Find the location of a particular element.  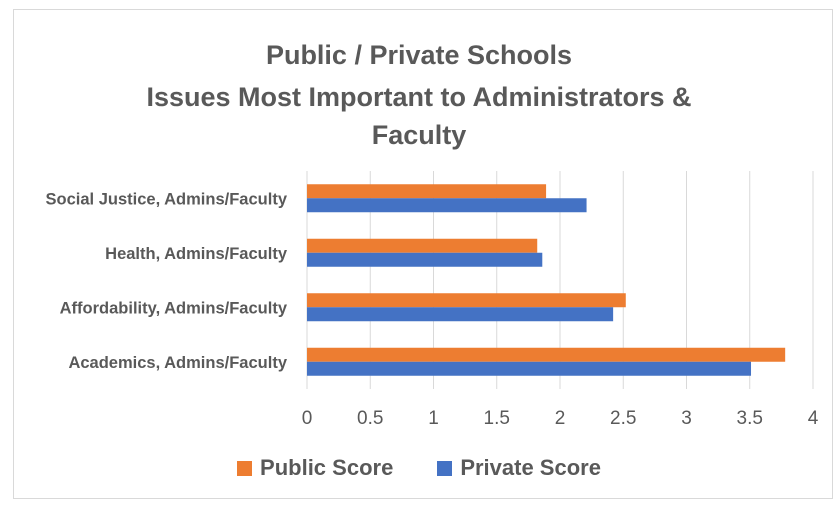

legend-label-private: Private Score is located at coordinates (530, 467).